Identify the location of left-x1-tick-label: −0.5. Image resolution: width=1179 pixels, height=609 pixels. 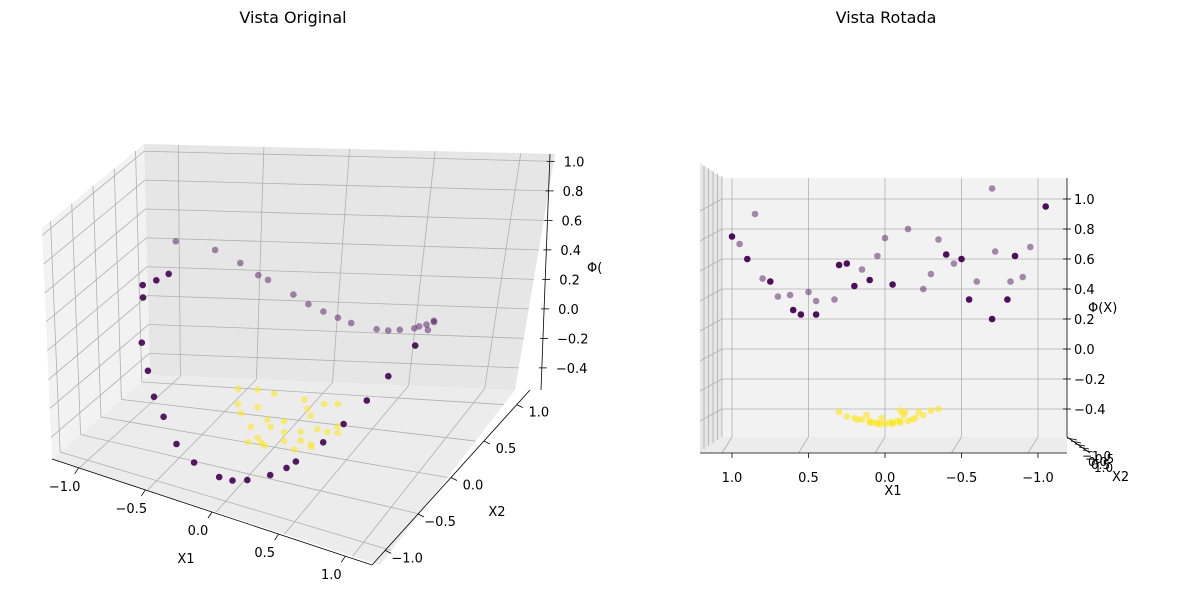
(132, 509).